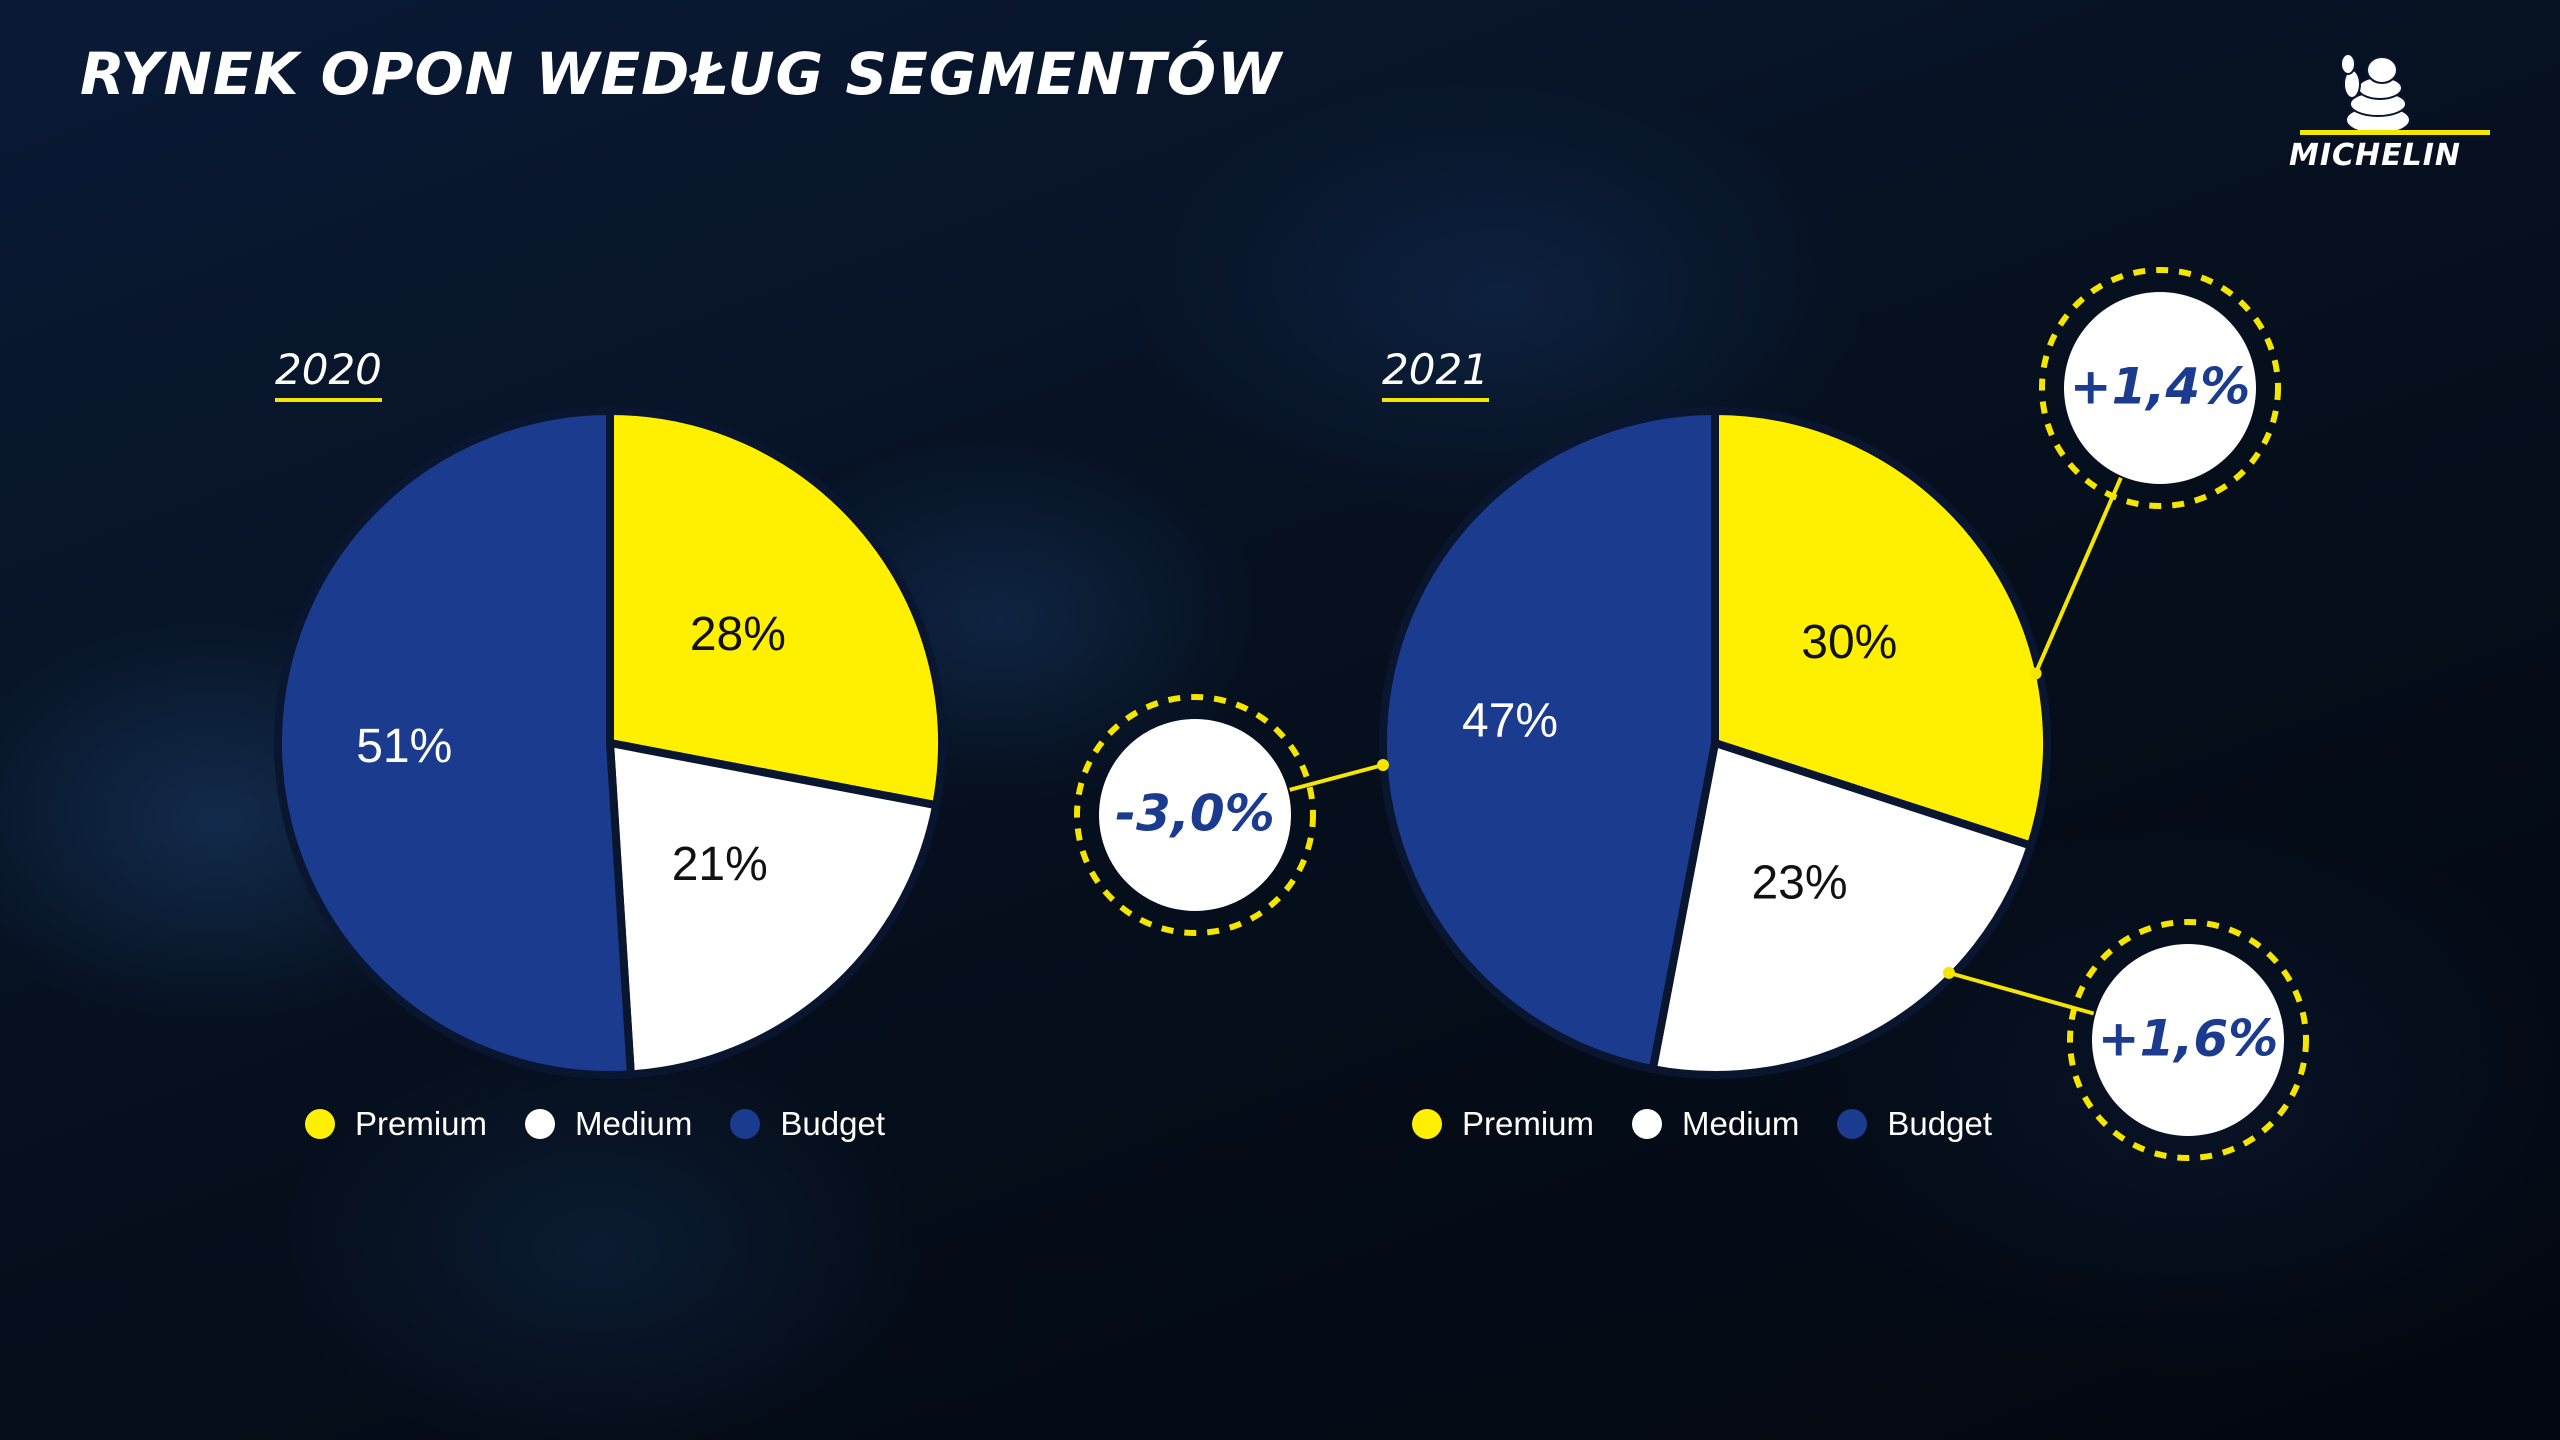 The width and height of the screenshot is (2560, 1440). Describe the element at coordinates (328, 373) in the screenshot. I see `chart-title-2020: 2020` at that location.